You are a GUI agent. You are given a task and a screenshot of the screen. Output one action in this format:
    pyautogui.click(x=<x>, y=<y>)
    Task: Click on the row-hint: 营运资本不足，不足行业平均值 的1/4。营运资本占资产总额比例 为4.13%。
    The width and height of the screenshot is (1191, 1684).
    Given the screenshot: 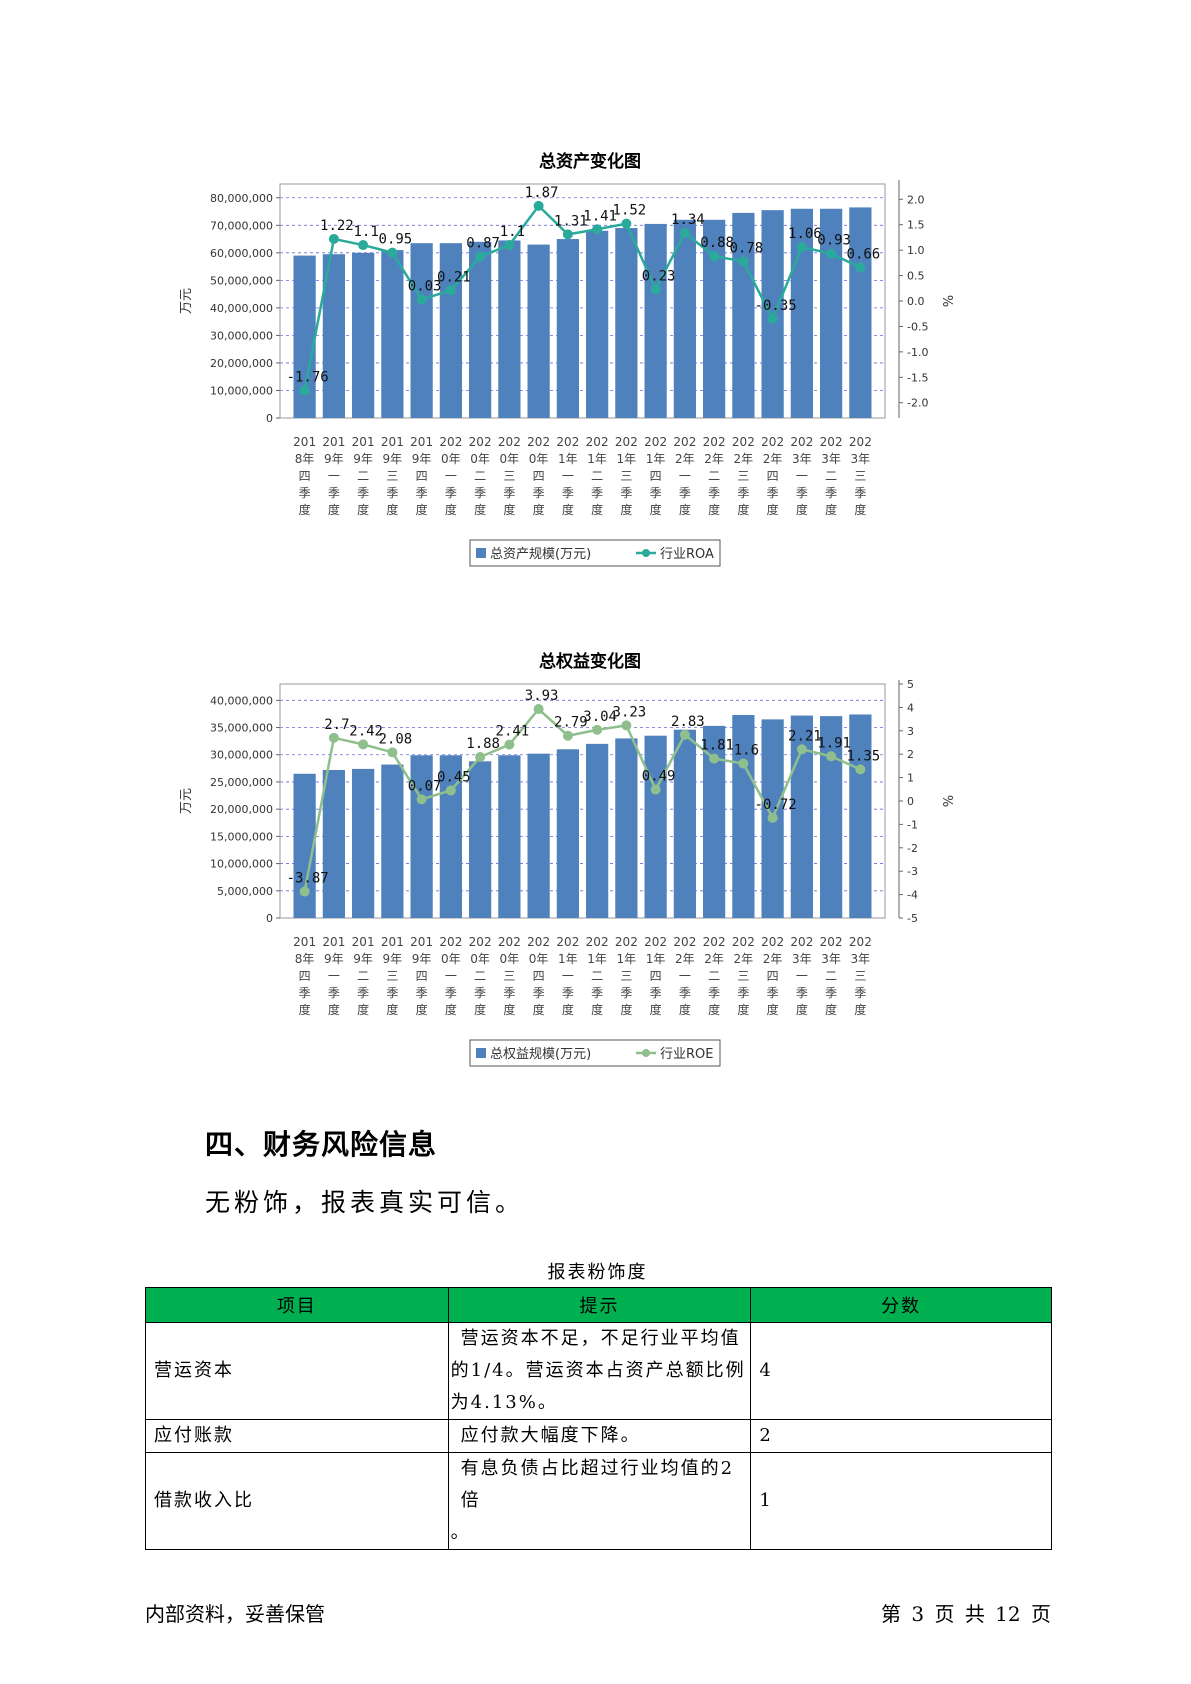 What is the action you would take?
    pyautogui.click(x=599, y=1371)
    